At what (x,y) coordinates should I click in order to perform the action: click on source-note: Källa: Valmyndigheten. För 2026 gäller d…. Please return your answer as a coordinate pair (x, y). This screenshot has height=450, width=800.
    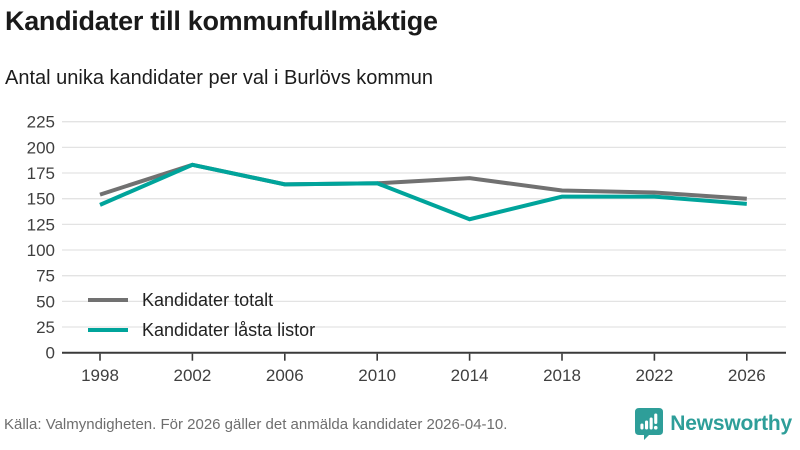
    Looking at the image, I should click on (256, 424).